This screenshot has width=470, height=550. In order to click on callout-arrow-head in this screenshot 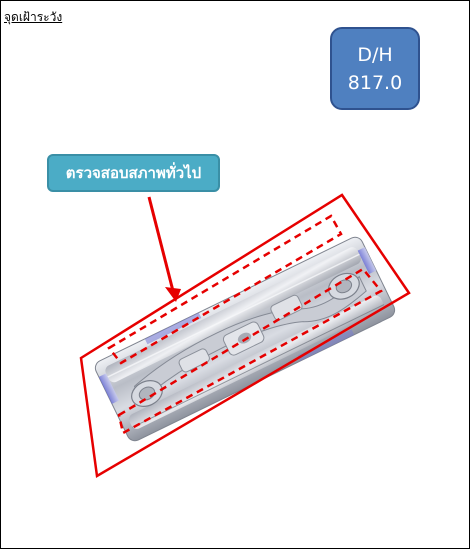, I will do `click(173, 294)`.